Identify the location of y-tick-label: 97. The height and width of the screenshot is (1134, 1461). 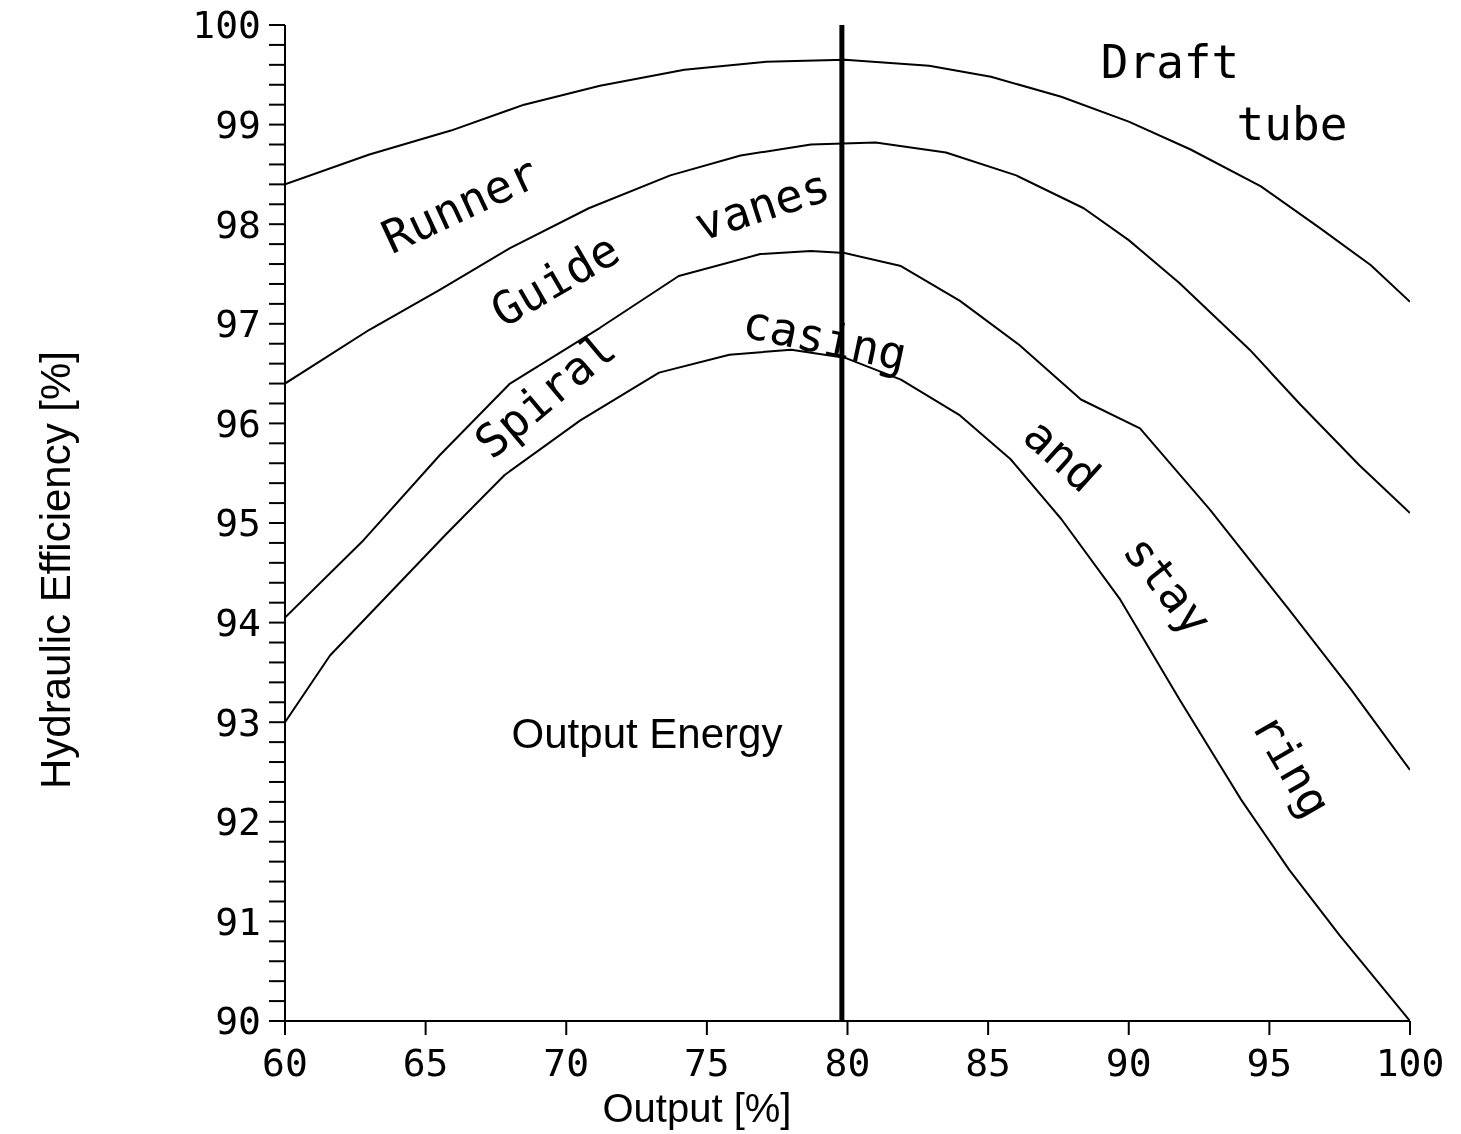
(238, 324).